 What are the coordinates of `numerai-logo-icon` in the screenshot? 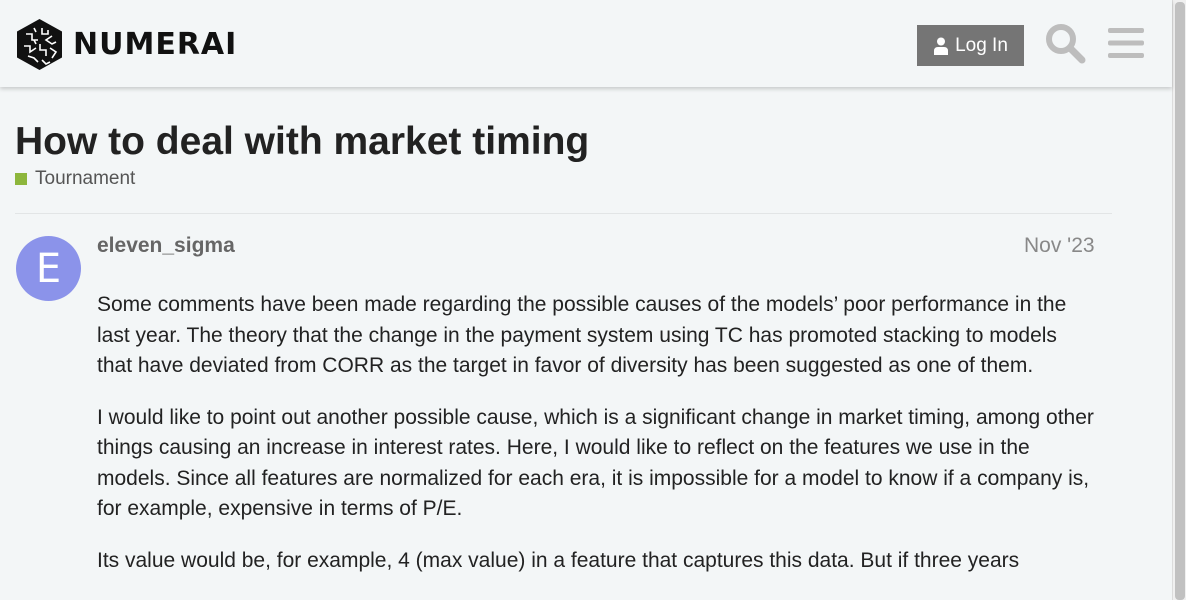 It's located at (39, 44).